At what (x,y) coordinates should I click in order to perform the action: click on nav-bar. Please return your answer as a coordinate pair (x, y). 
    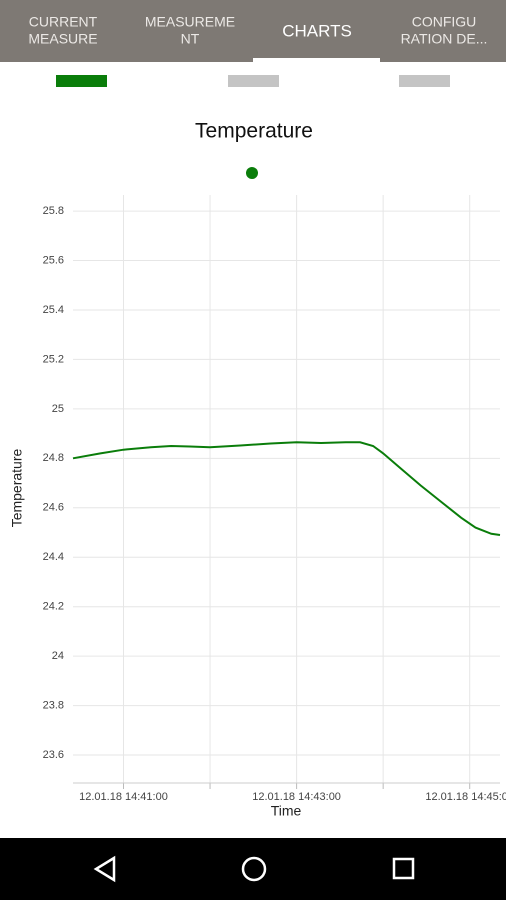
    Looking at the image, I should click on (253, 869).